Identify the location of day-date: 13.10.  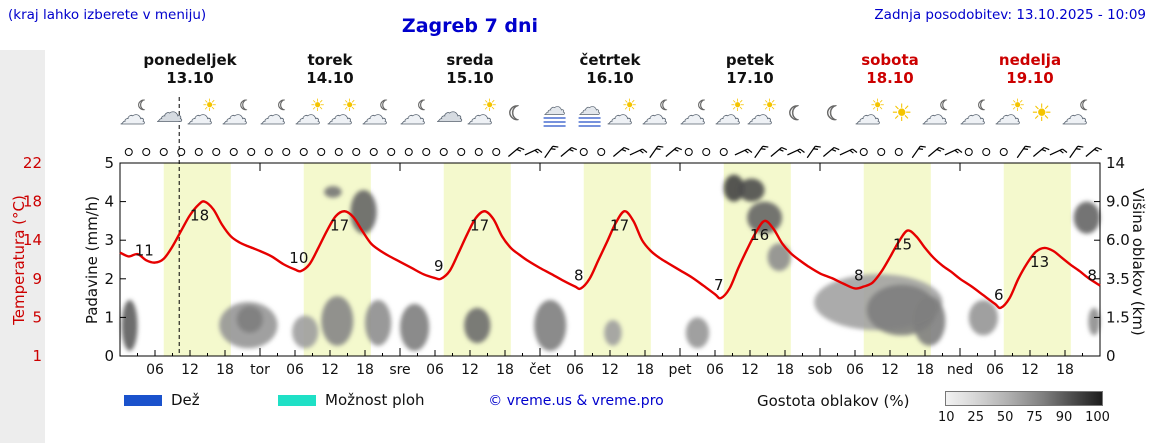
(190, 78).